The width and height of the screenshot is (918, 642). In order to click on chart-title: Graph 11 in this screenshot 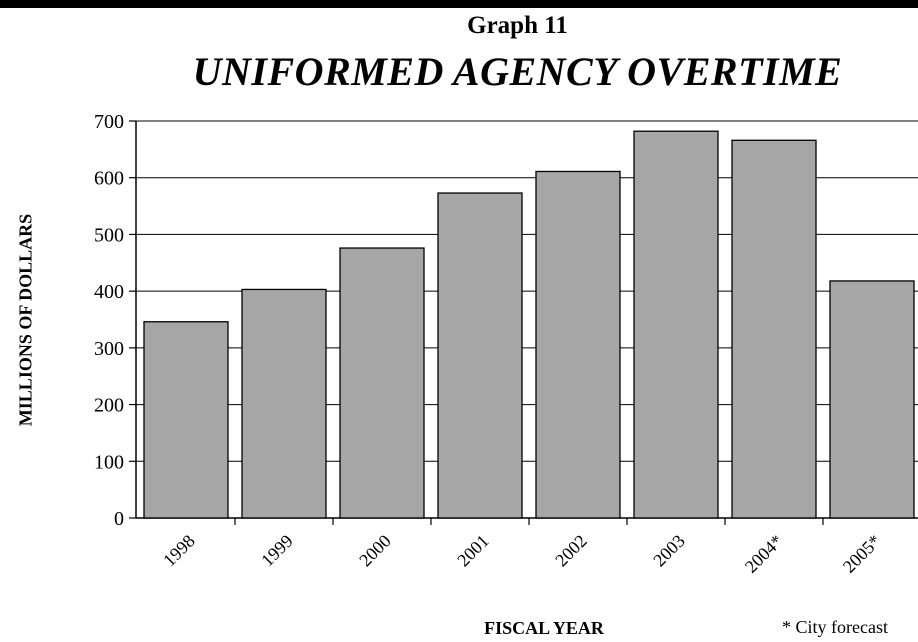, I will do `click(517, 25)`.